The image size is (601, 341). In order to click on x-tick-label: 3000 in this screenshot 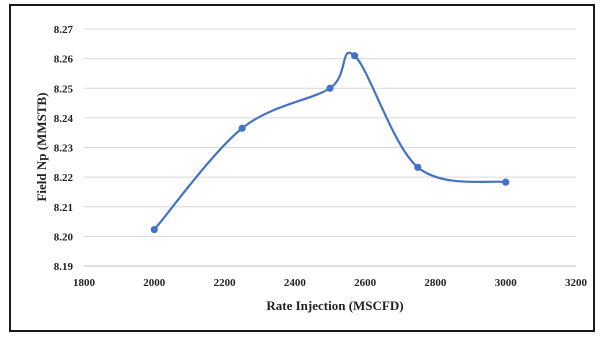, I will do `click(506, 283)`.